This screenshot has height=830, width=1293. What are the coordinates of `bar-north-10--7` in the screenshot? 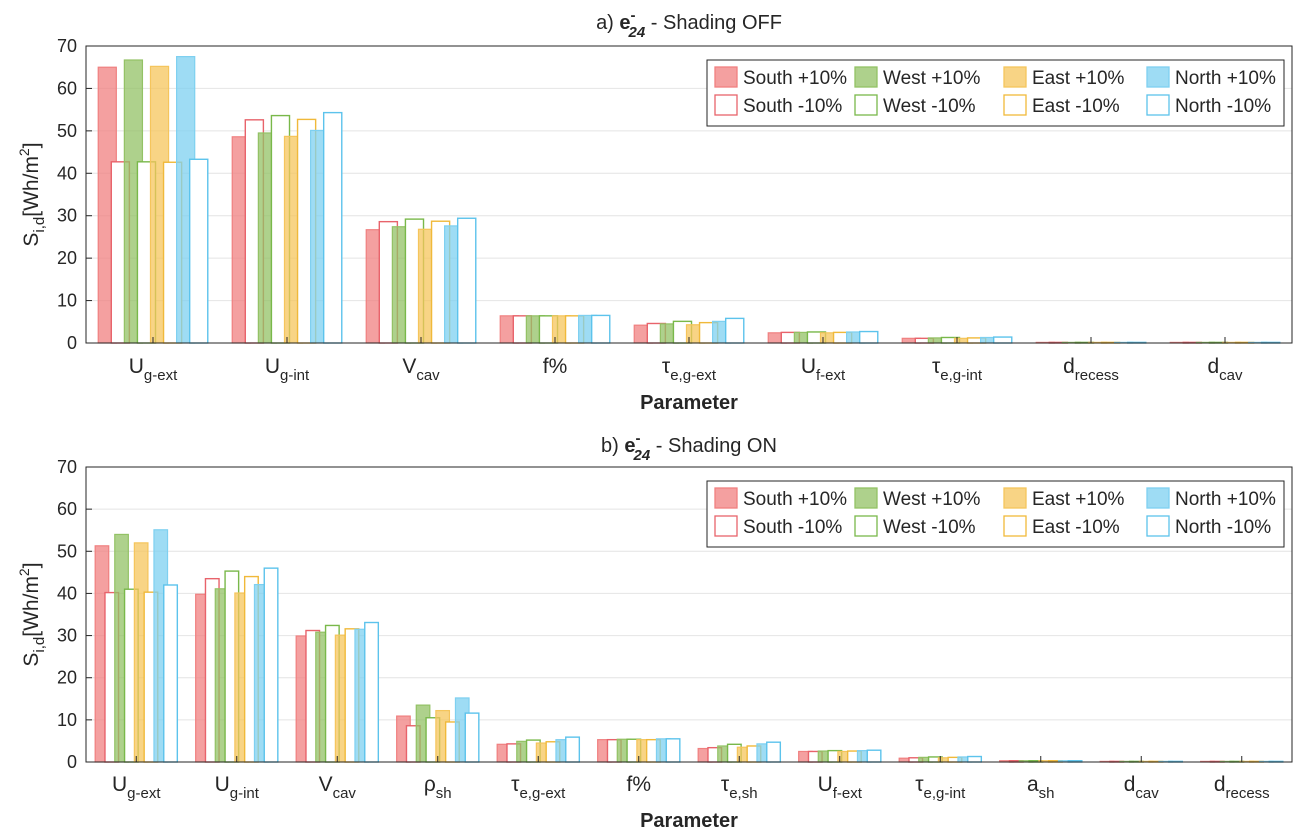 It's located at (874, 756).